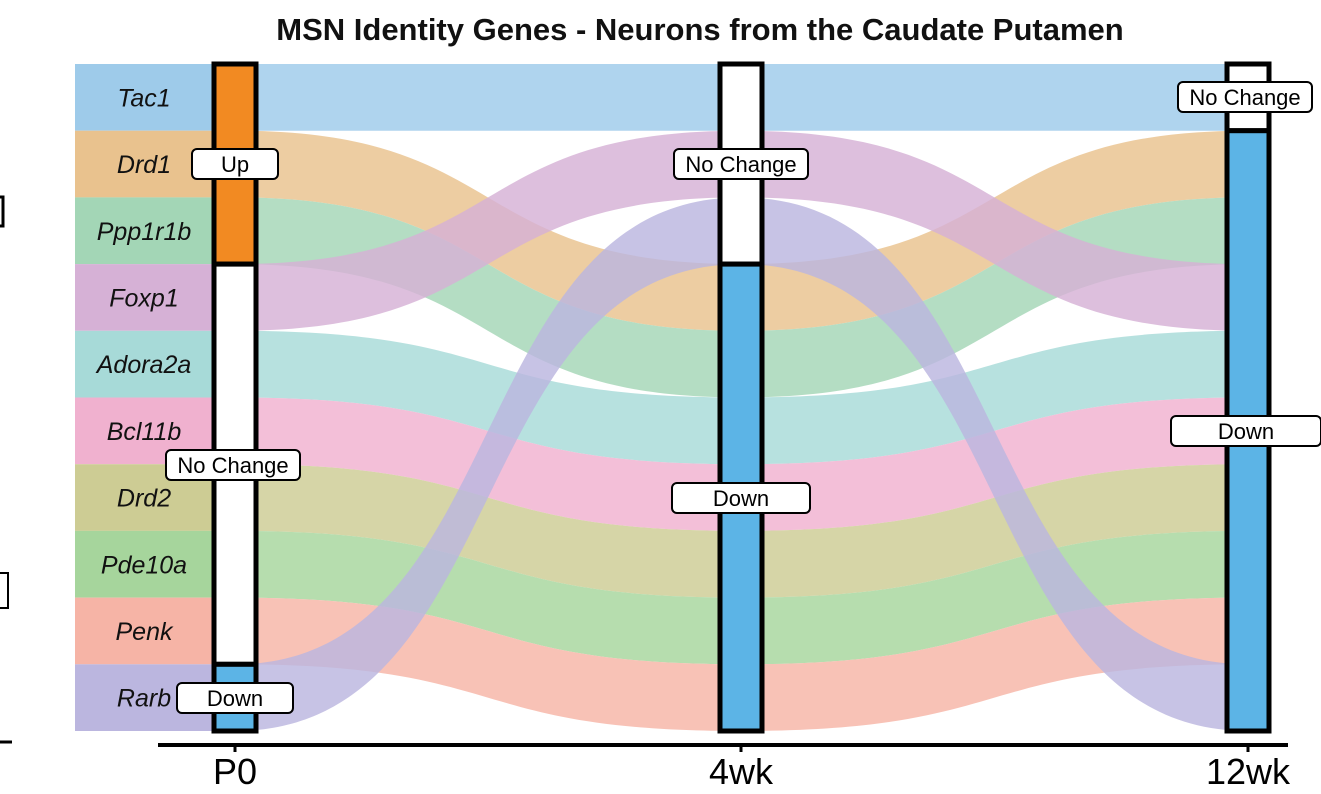 This screenshot has width=1321, height=794. I want to click on gene-label-penk: Penk, so click(145, 632).